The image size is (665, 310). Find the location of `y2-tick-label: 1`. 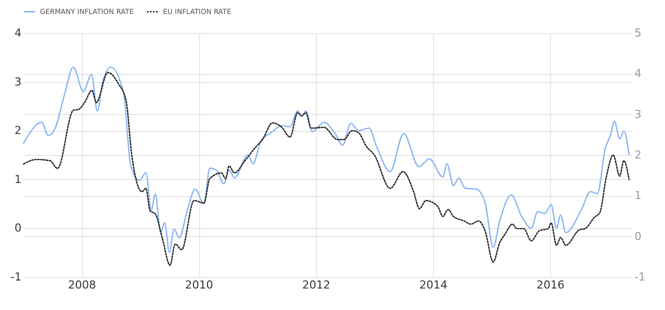

y2-tick-label: 1 is located at coordinates (638, 195).